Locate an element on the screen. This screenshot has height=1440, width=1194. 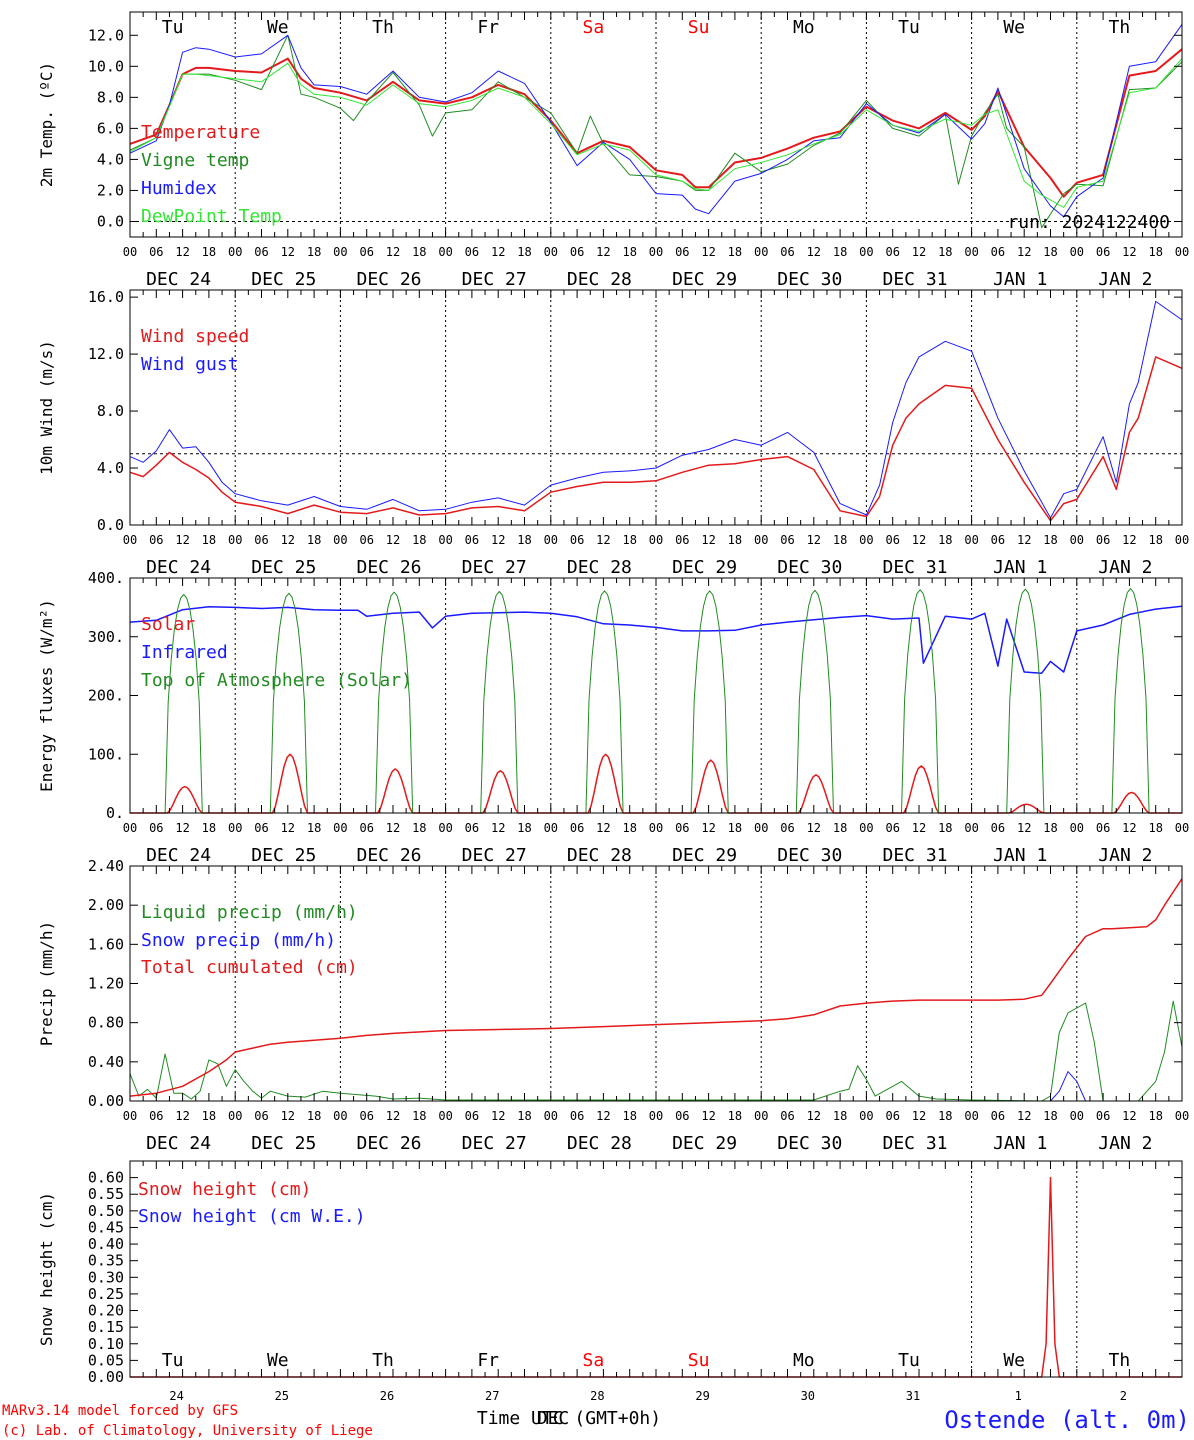
y-axis-label: 2m Temp. (ºC) is located at coordinates (46, 124).